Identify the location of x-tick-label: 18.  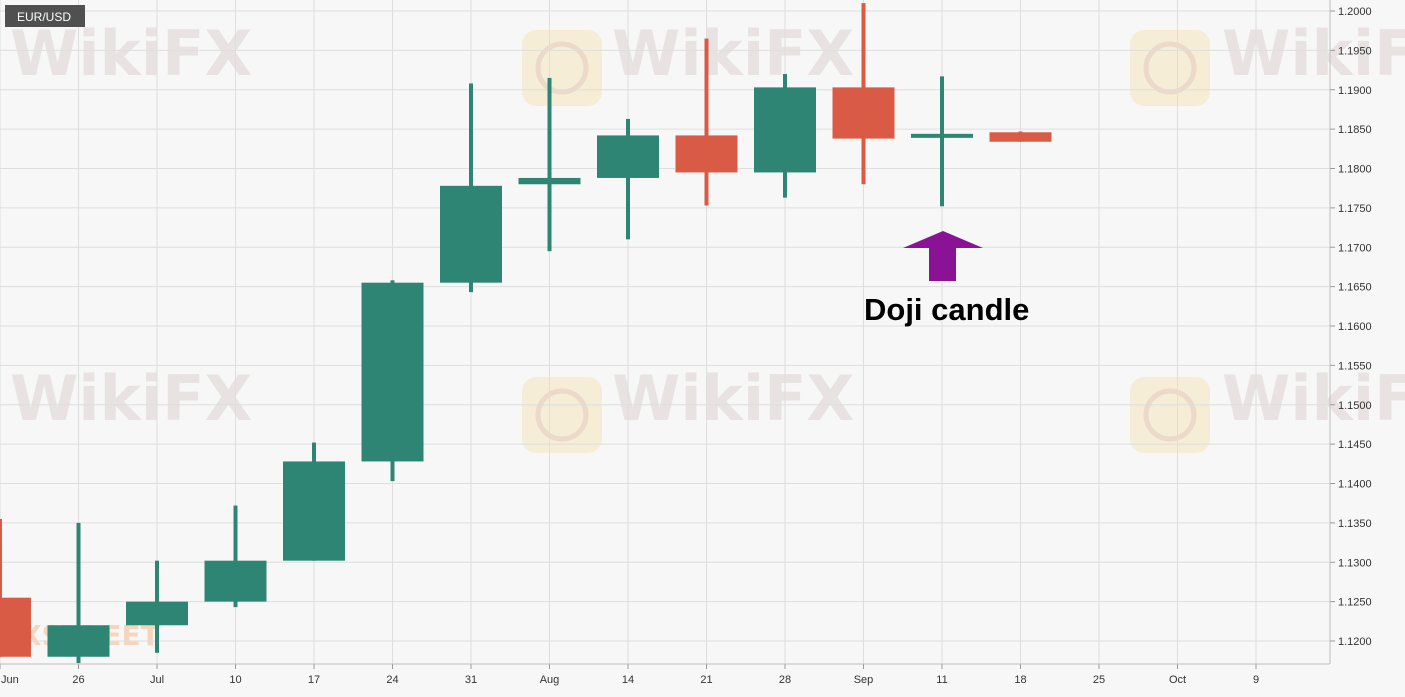
(1020, 680).